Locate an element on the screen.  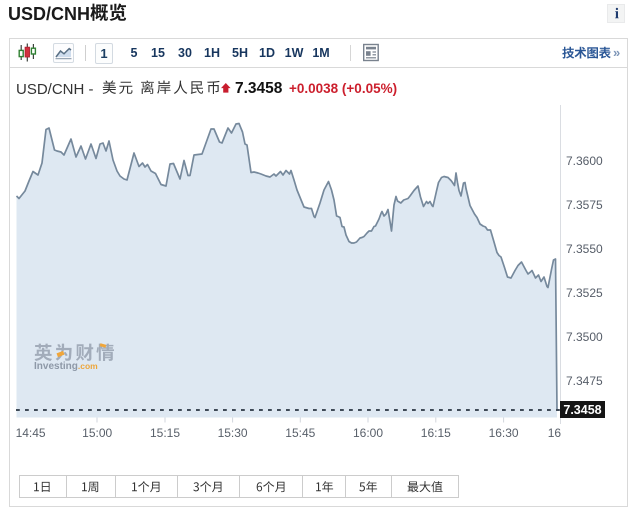
svg-text: 15:15 is located at coordinates (165, 433).